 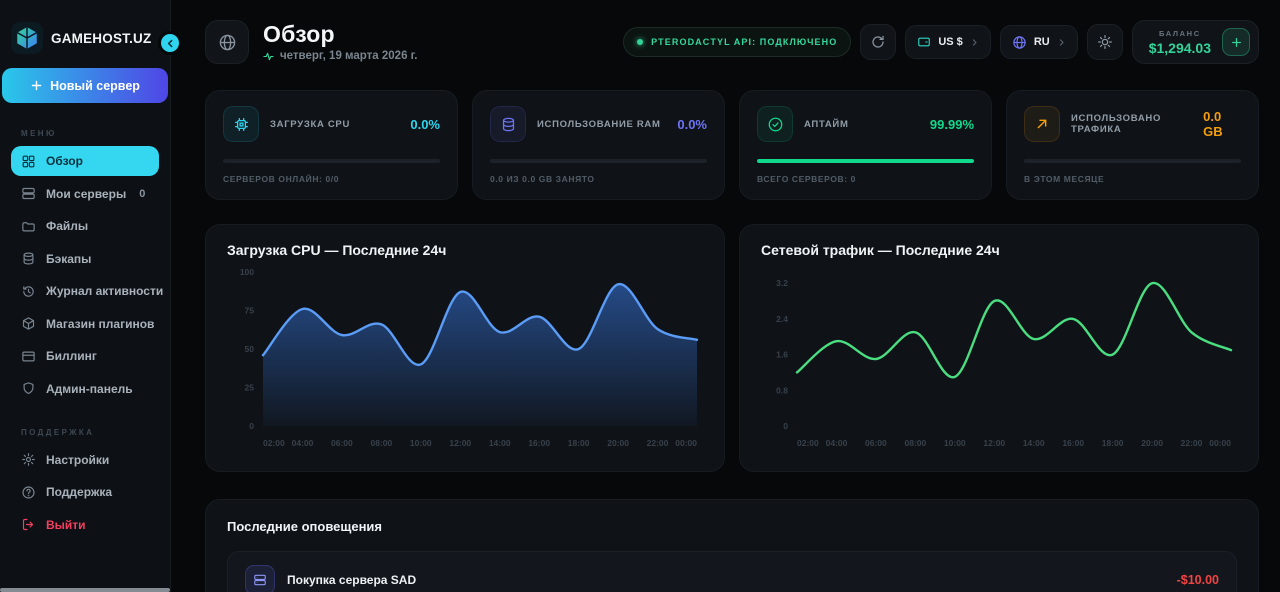 I want to click on sidebar-scrollbar, so click(x=85, y=590).